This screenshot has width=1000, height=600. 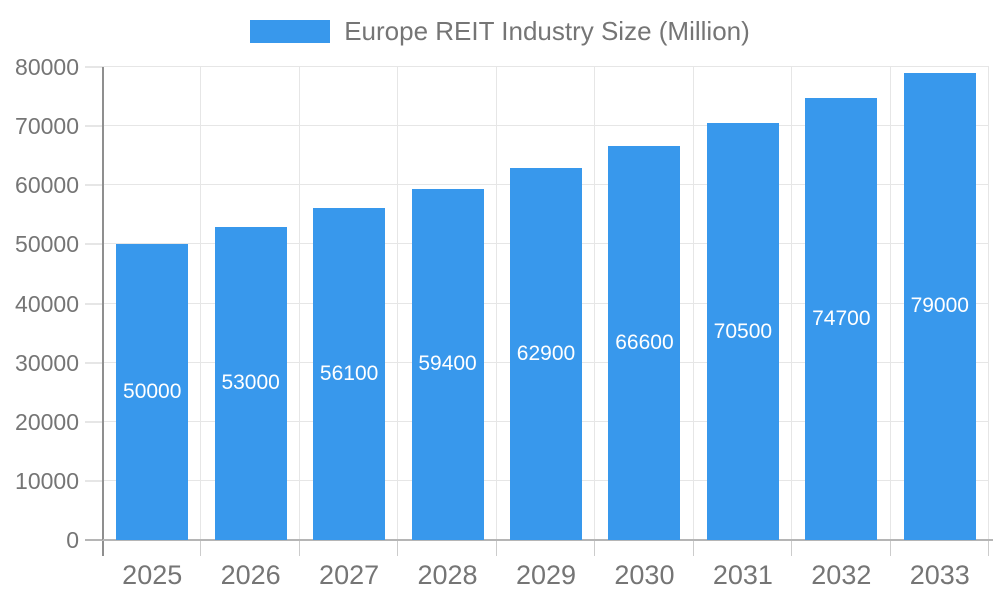 I want to click on y-axis-label: 50000, so click(x=47, y=244).